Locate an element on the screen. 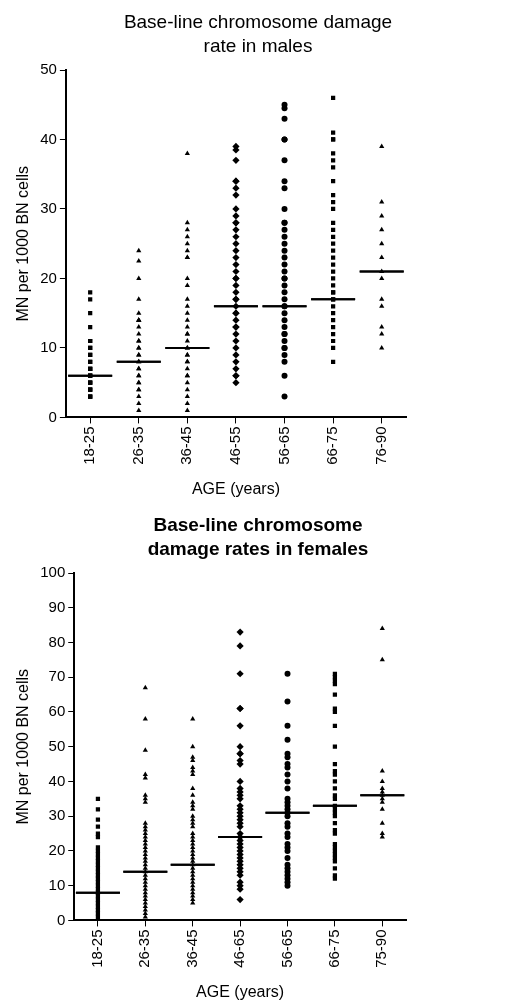 The image size is (516, 1007). chart-title: Base-line chromosome damage rates in females is located at coordinates (258, 537).